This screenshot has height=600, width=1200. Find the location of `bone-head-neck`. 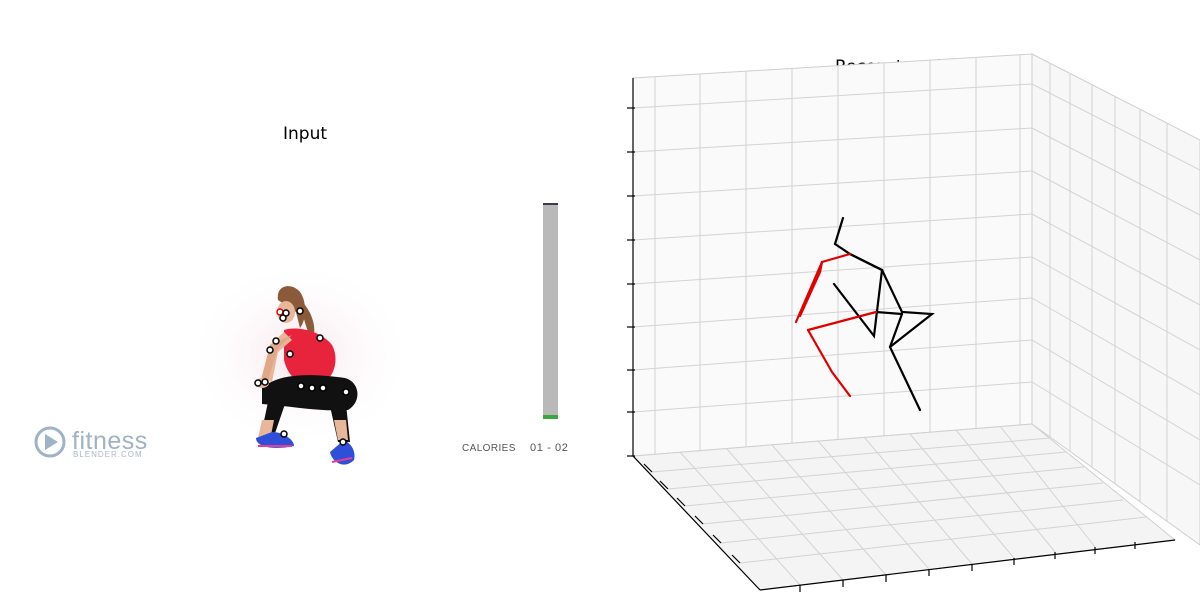

bone-head-neck is located at coordinates (839, 231).